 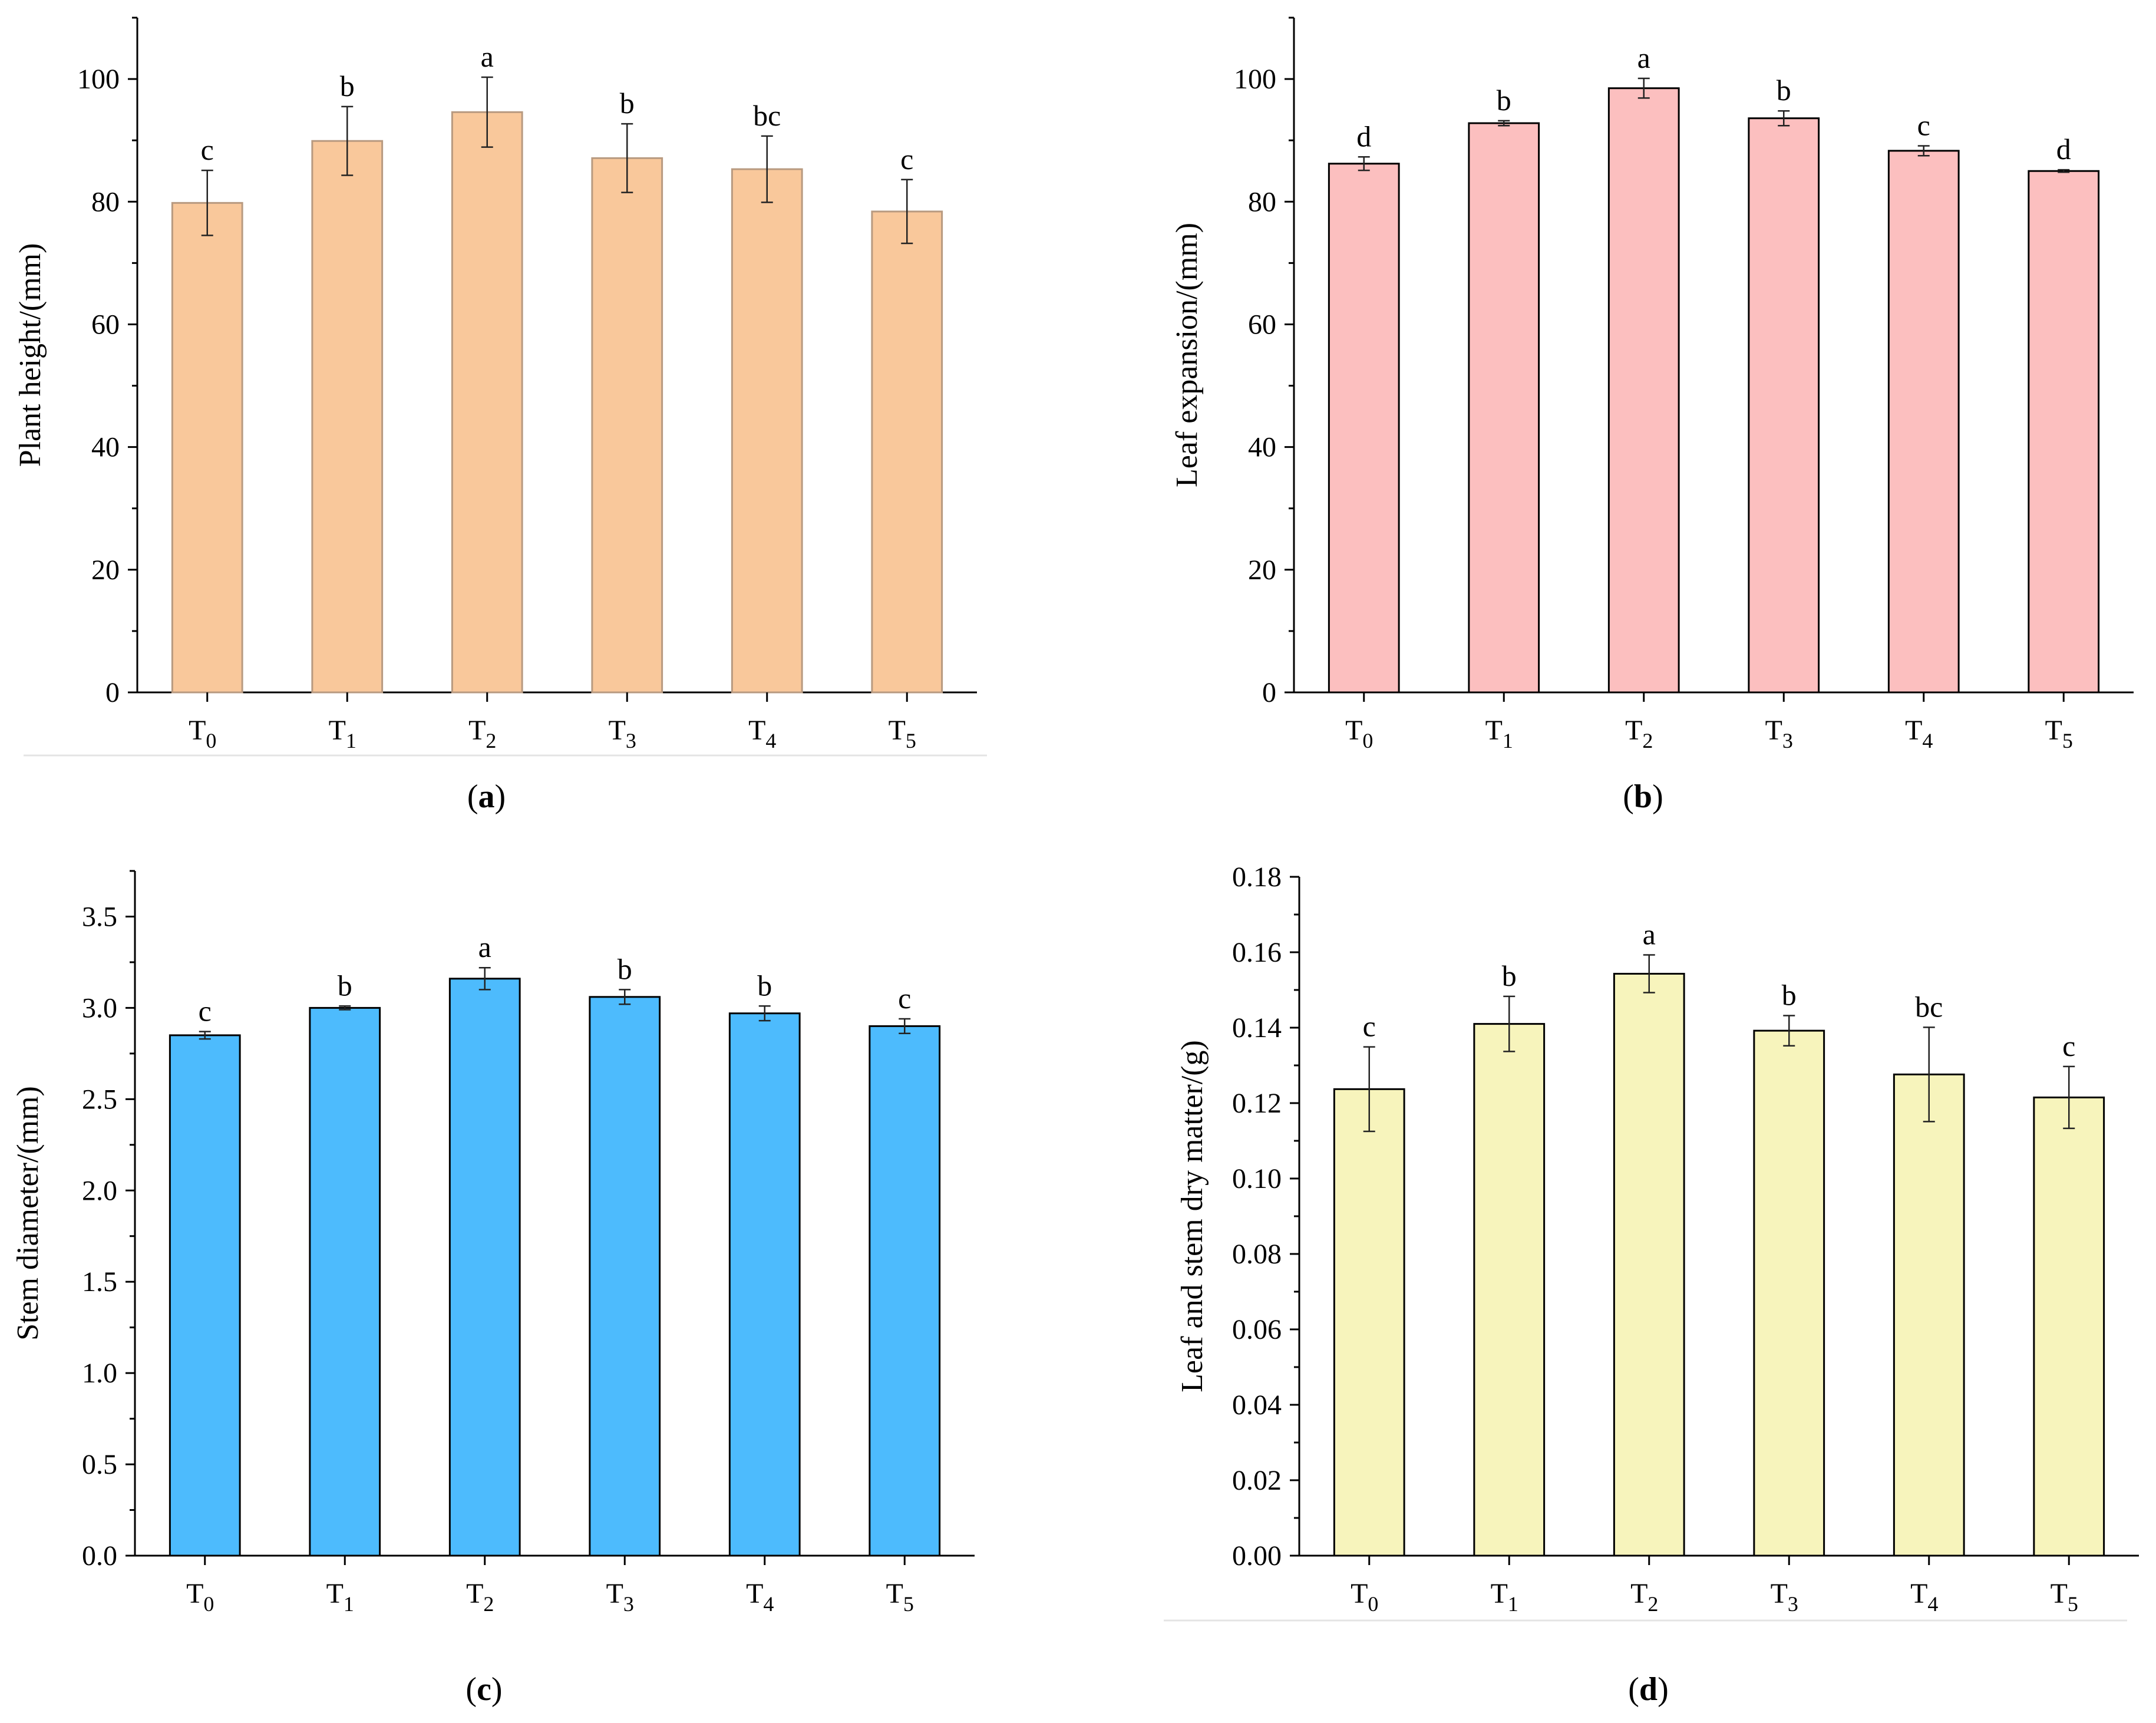 What do you see at coordinates (1192, 1216) in the screenshot?
I see `y-axis-title: Leaf and stem dry matter/(g)` at bounding box center [1192, 1216].